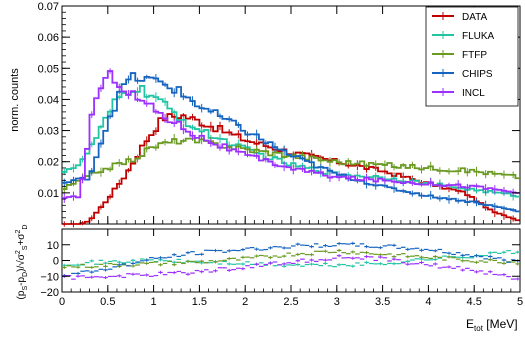  Describe the element at coordinates (290, 302) in the screenshot. I see `x-tick-label: 2.5` at that location.